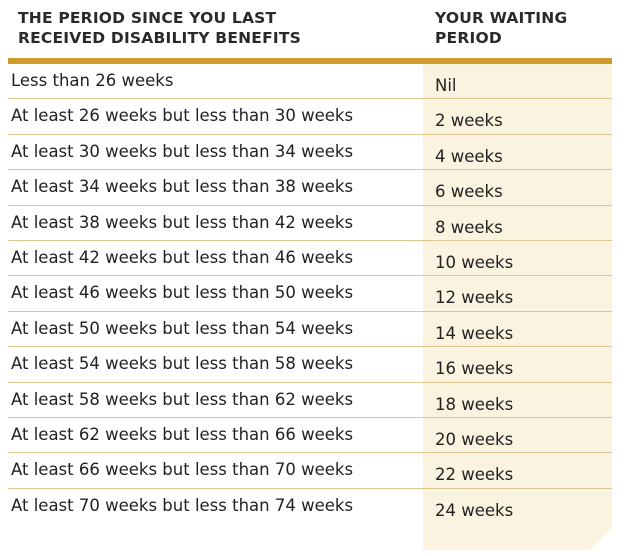 The image size is (624, 556). Describe the element at coordinates (469, 192) in the screenshot. I see `waiting-cell: 6 weeks` at that location.